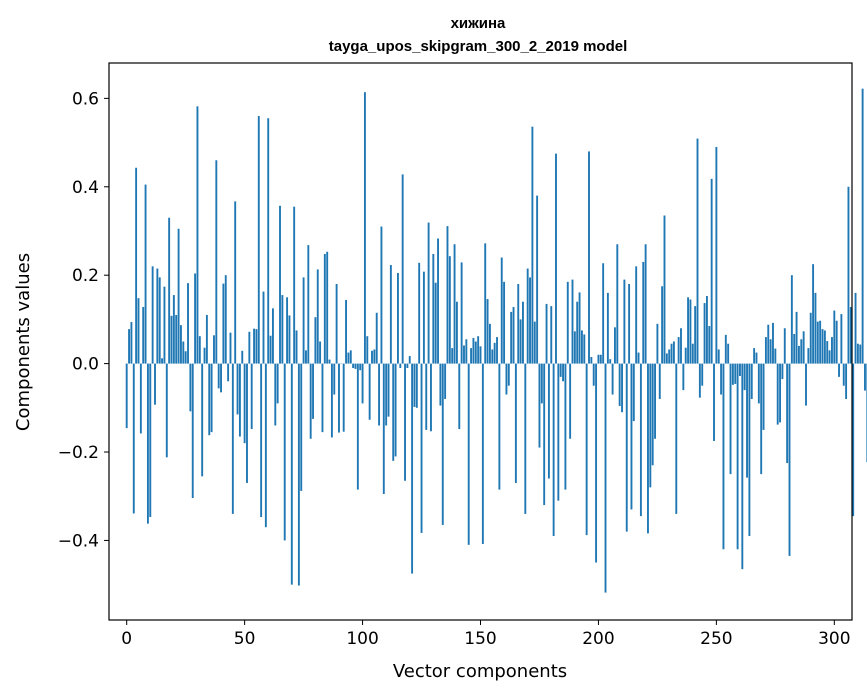  Describe the element at coordinates (85, 99) in the screenshot. I see `y-tick-label: 0.6` at that location.